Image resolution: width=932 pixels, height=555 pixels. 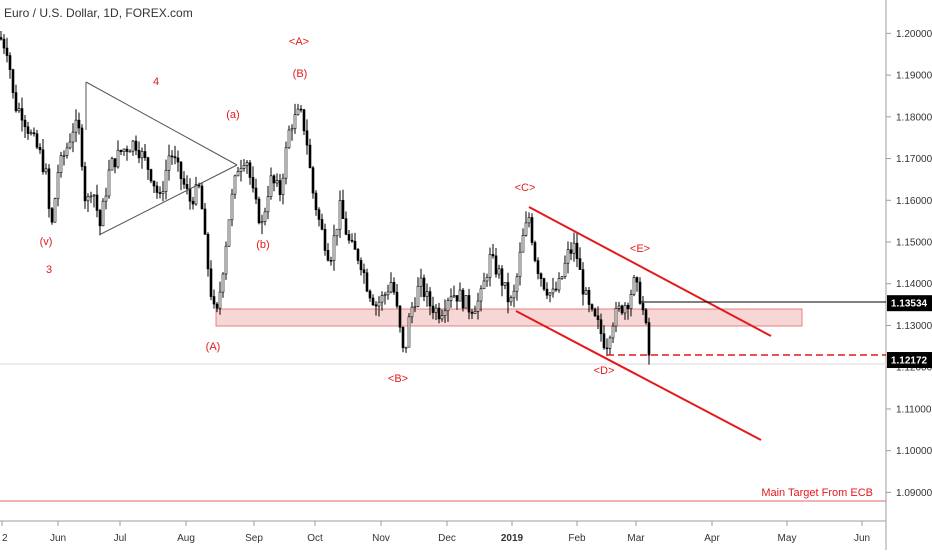 I want to click on support-zone, so click(x=509, y=317).